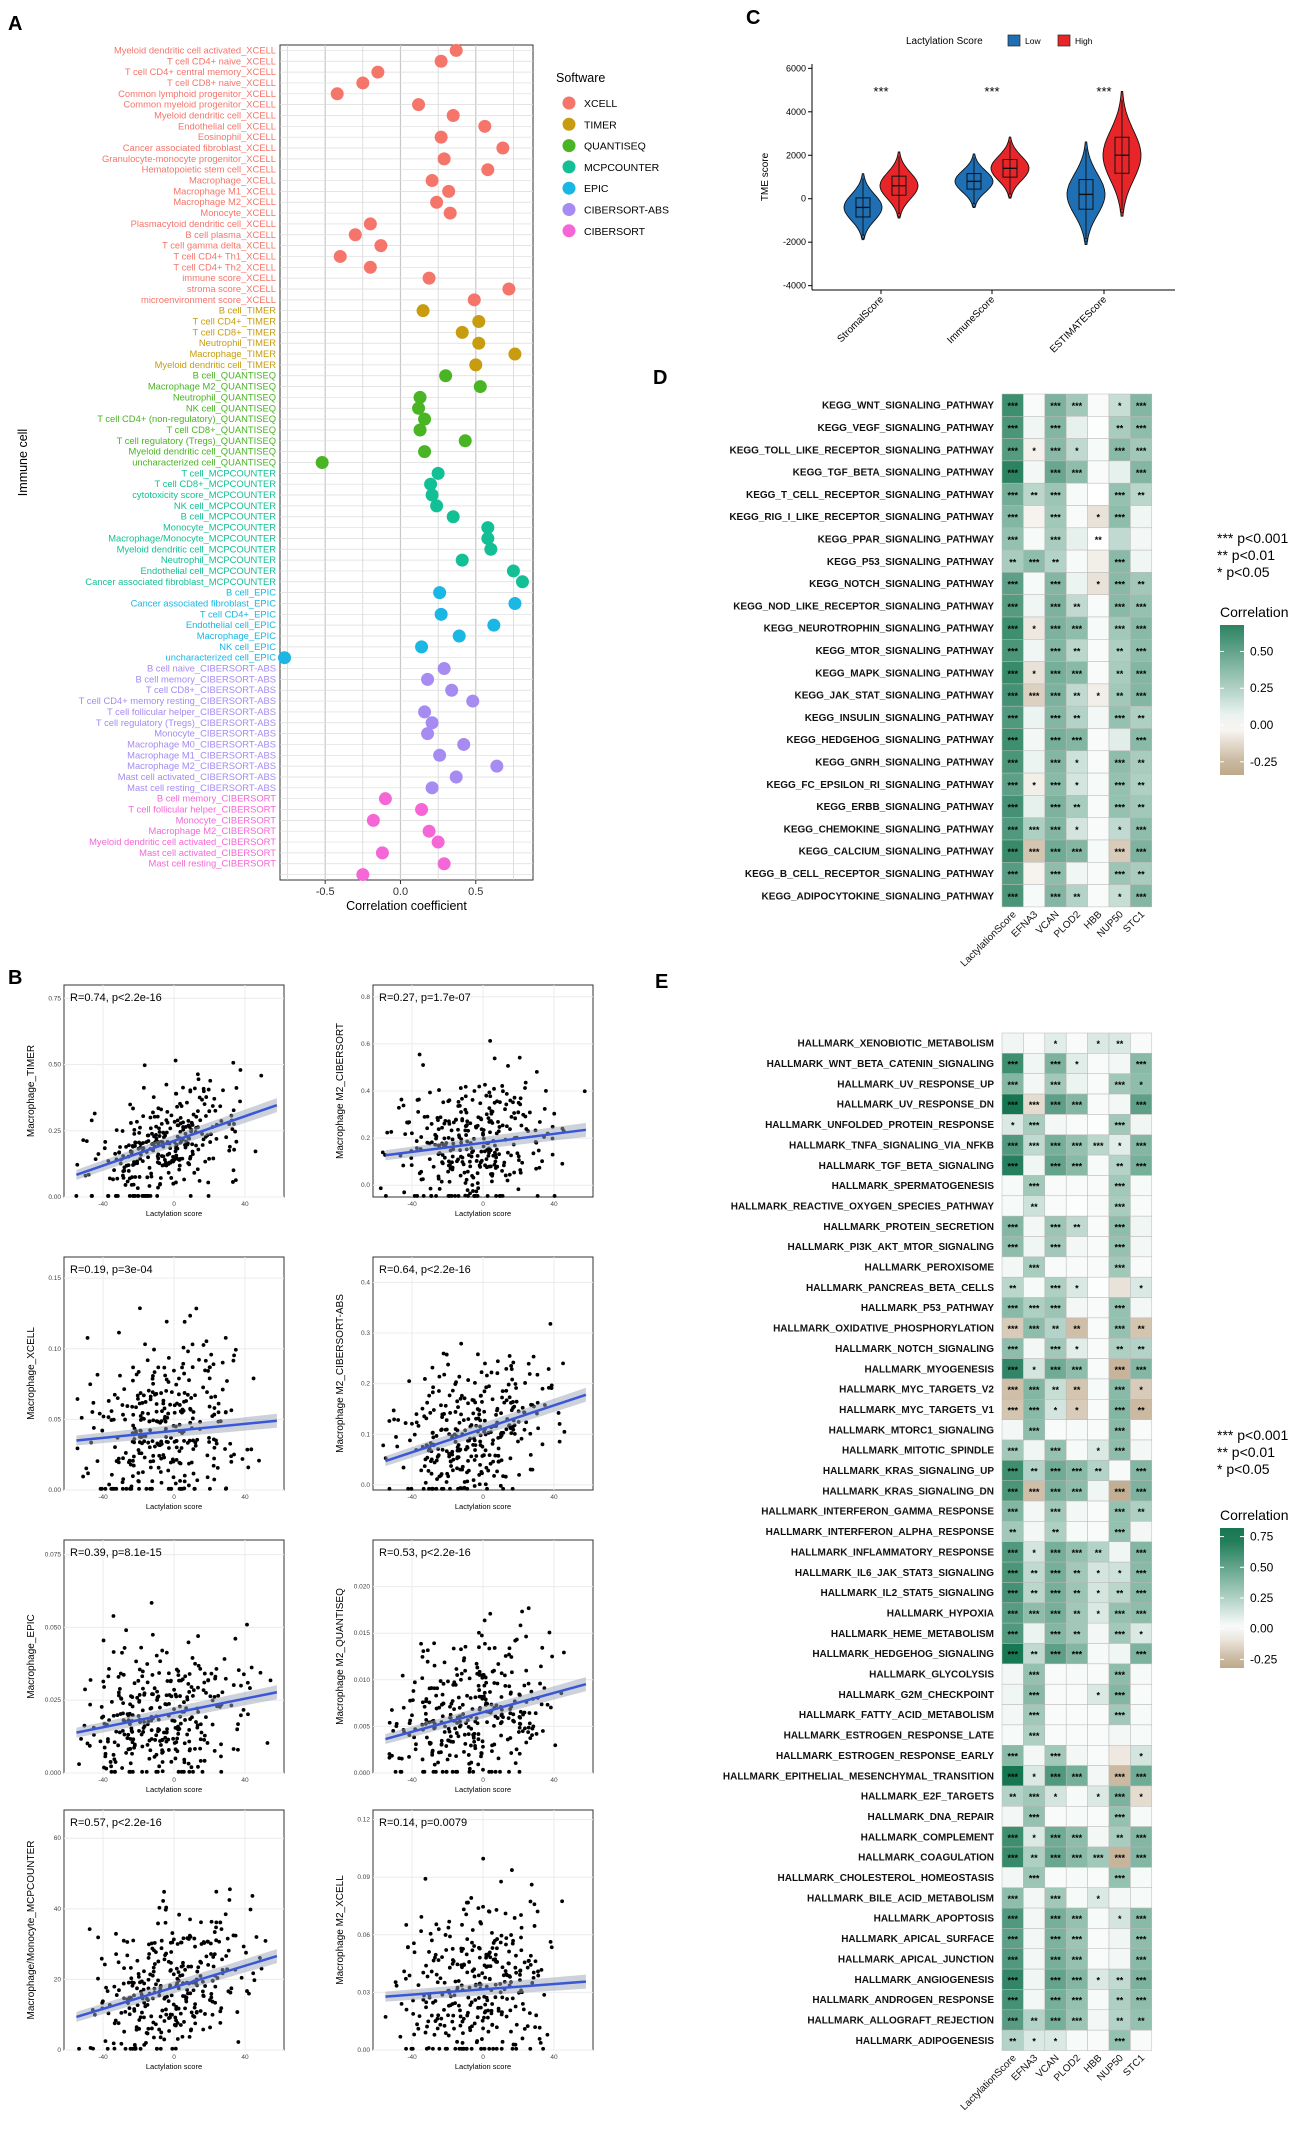  What do you see at coordinates (912, 1430) in the screenshot?
I see `row-label: HALLMARK_MTORC1_SIGNALING` at bounding box center [912, 1430].